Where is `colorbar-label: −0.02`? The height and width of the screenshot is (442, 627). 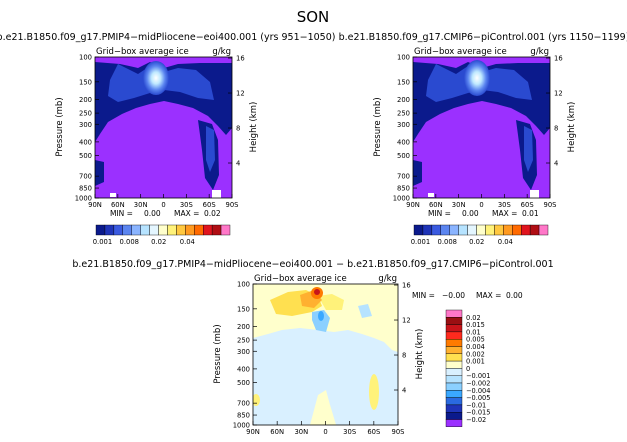
colorbar-label: −0.02 is located at coordinates (476, 420).